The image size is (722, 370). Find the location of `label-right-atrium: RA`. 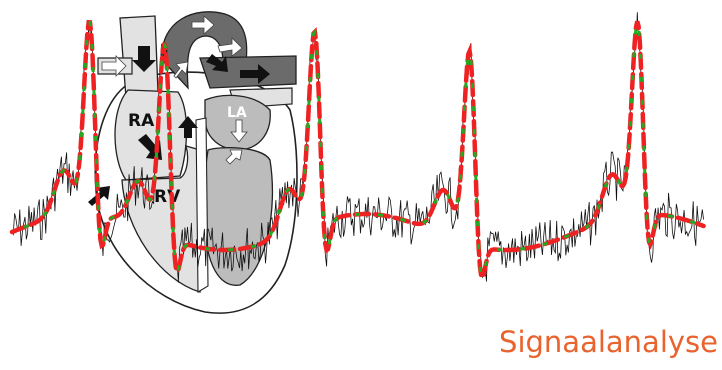

label-right-atrium: RA is located at coordinates (141, 121).